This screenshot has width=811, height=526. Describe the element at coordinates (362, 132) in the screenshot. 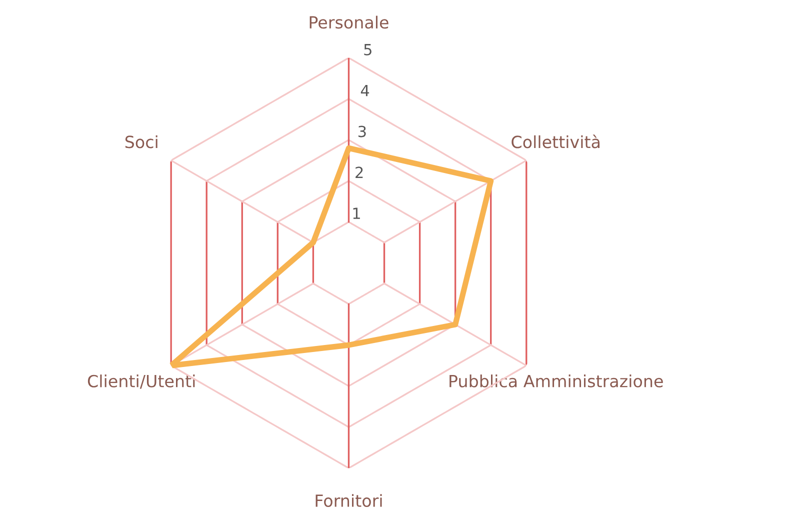

I see `y-tick-label: 3` at that location.